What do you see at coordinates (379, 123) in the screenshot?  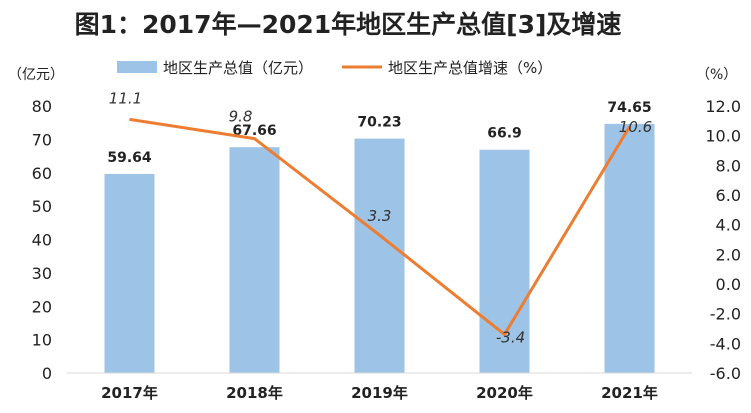 I see `bar-value-label: 70.23` at bounding box center [379, 123].